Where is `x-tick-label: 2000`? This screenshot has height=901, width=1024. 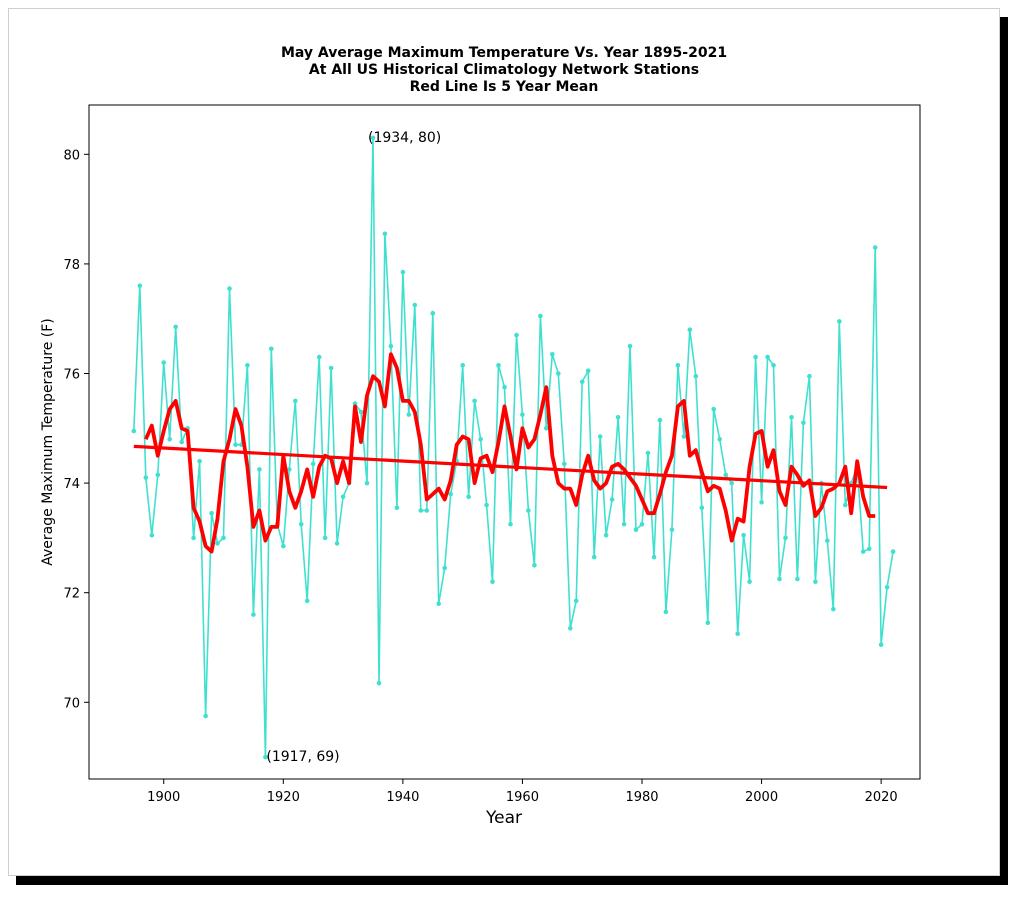 x-tick-label: 2000 is located at coordinates (761, 797).